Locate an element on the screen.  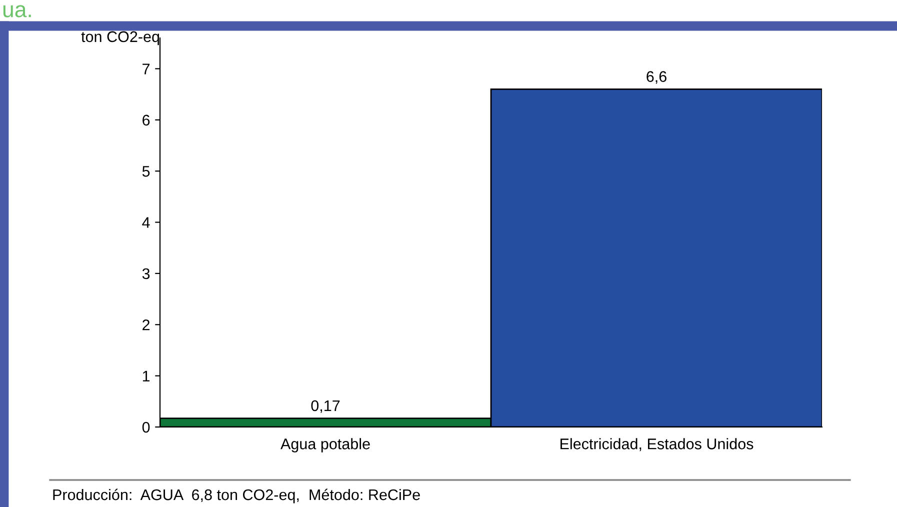
text: ua. is located at coordinates (17, 11).